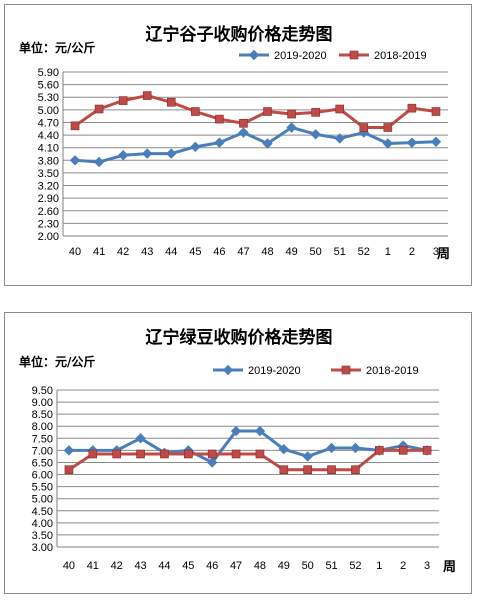 The image size is (481, 602). I want to click on y-tick-label: 4.00, so click(42, 524).